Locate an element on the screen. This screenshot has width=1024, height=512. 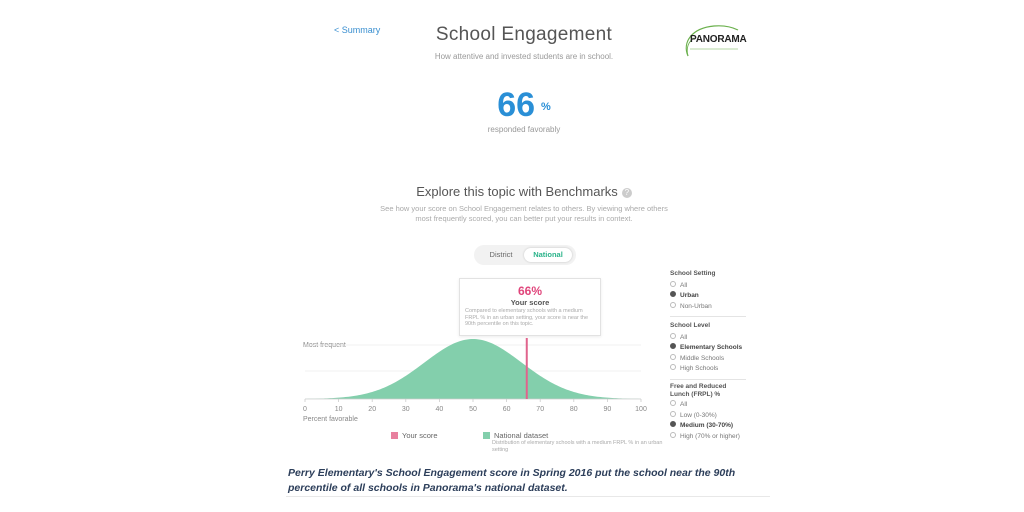
filter-option: Elementary Schools is located at coordinates (715, 348).